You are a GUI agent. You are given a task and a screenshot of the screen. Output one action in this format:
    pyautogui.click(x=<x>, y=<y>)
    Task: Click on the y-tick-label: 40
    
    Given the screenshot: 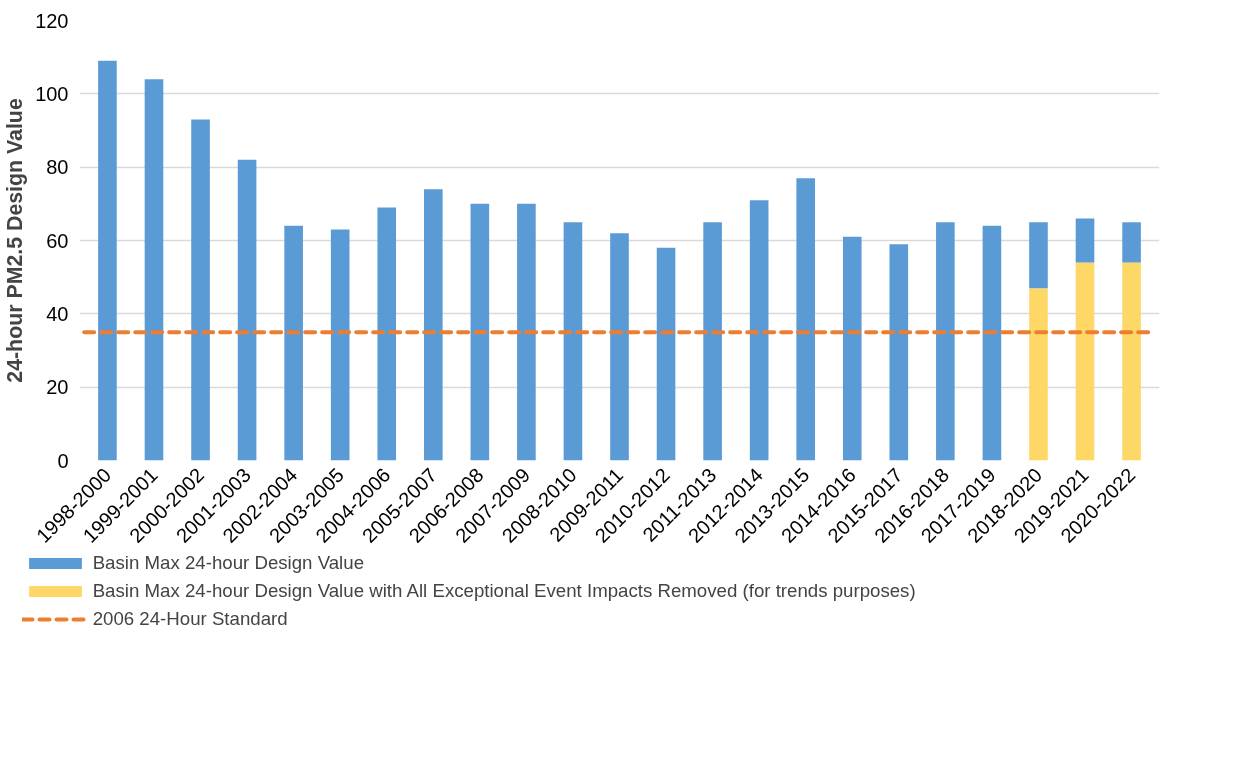 What is the action you would take?
    pyautogui.click(x=57, y=313)
    